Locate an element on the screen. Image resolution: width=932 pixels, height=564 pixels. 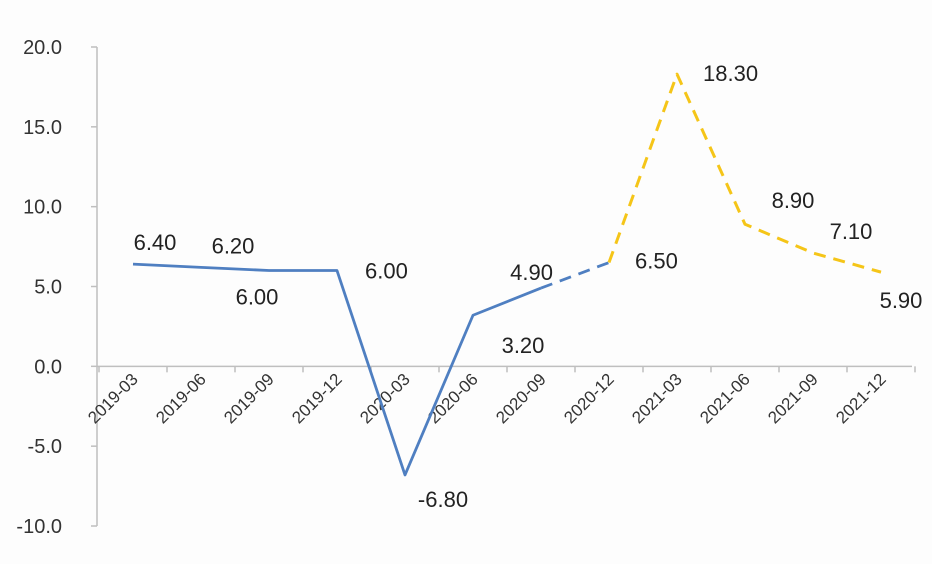
x-tick-label: 2021-03 is located at coordinates (657, 399).